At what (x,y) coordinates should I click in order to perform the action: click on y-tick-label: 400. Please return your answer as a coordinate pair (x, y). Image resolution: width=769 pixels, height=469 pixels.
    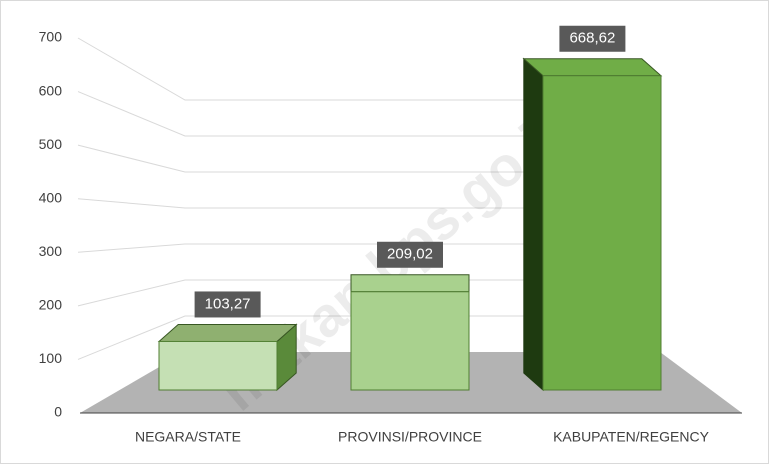
    Looking at the image, I should click on (51, 197).